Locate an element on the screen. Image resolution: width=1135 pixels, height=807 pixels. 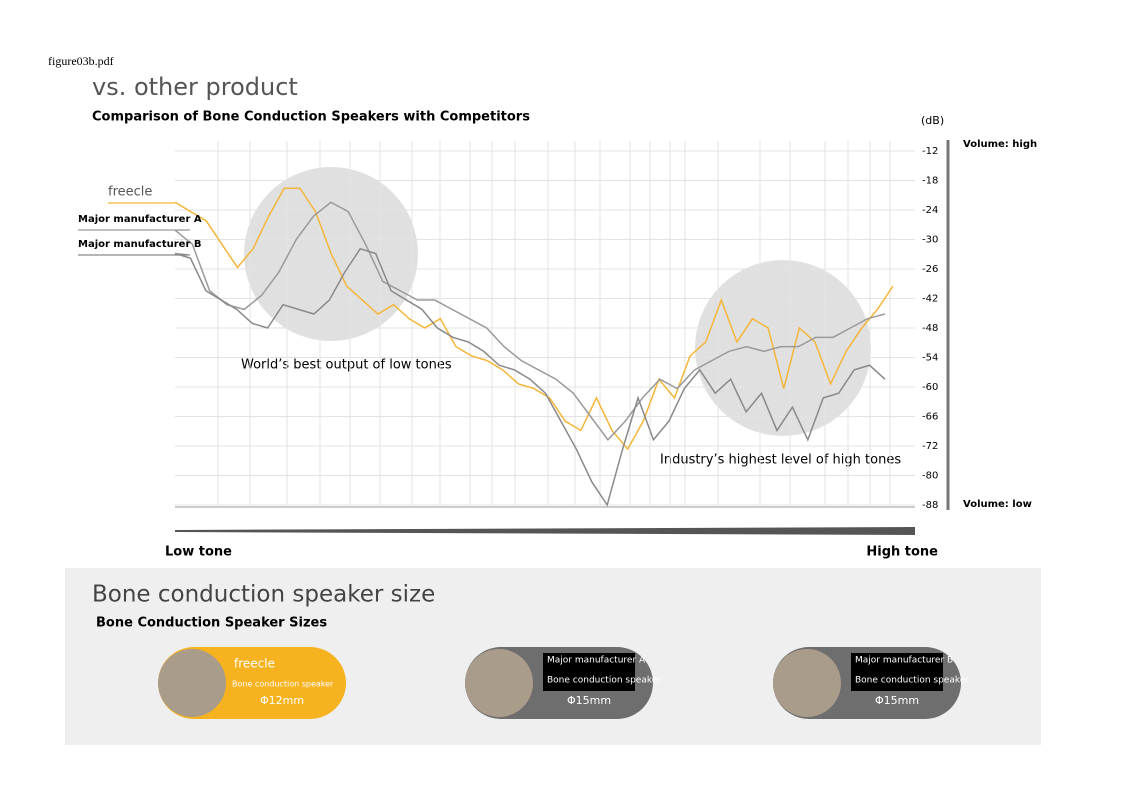
heading: vs. other product is located at coordinates (195, 87).